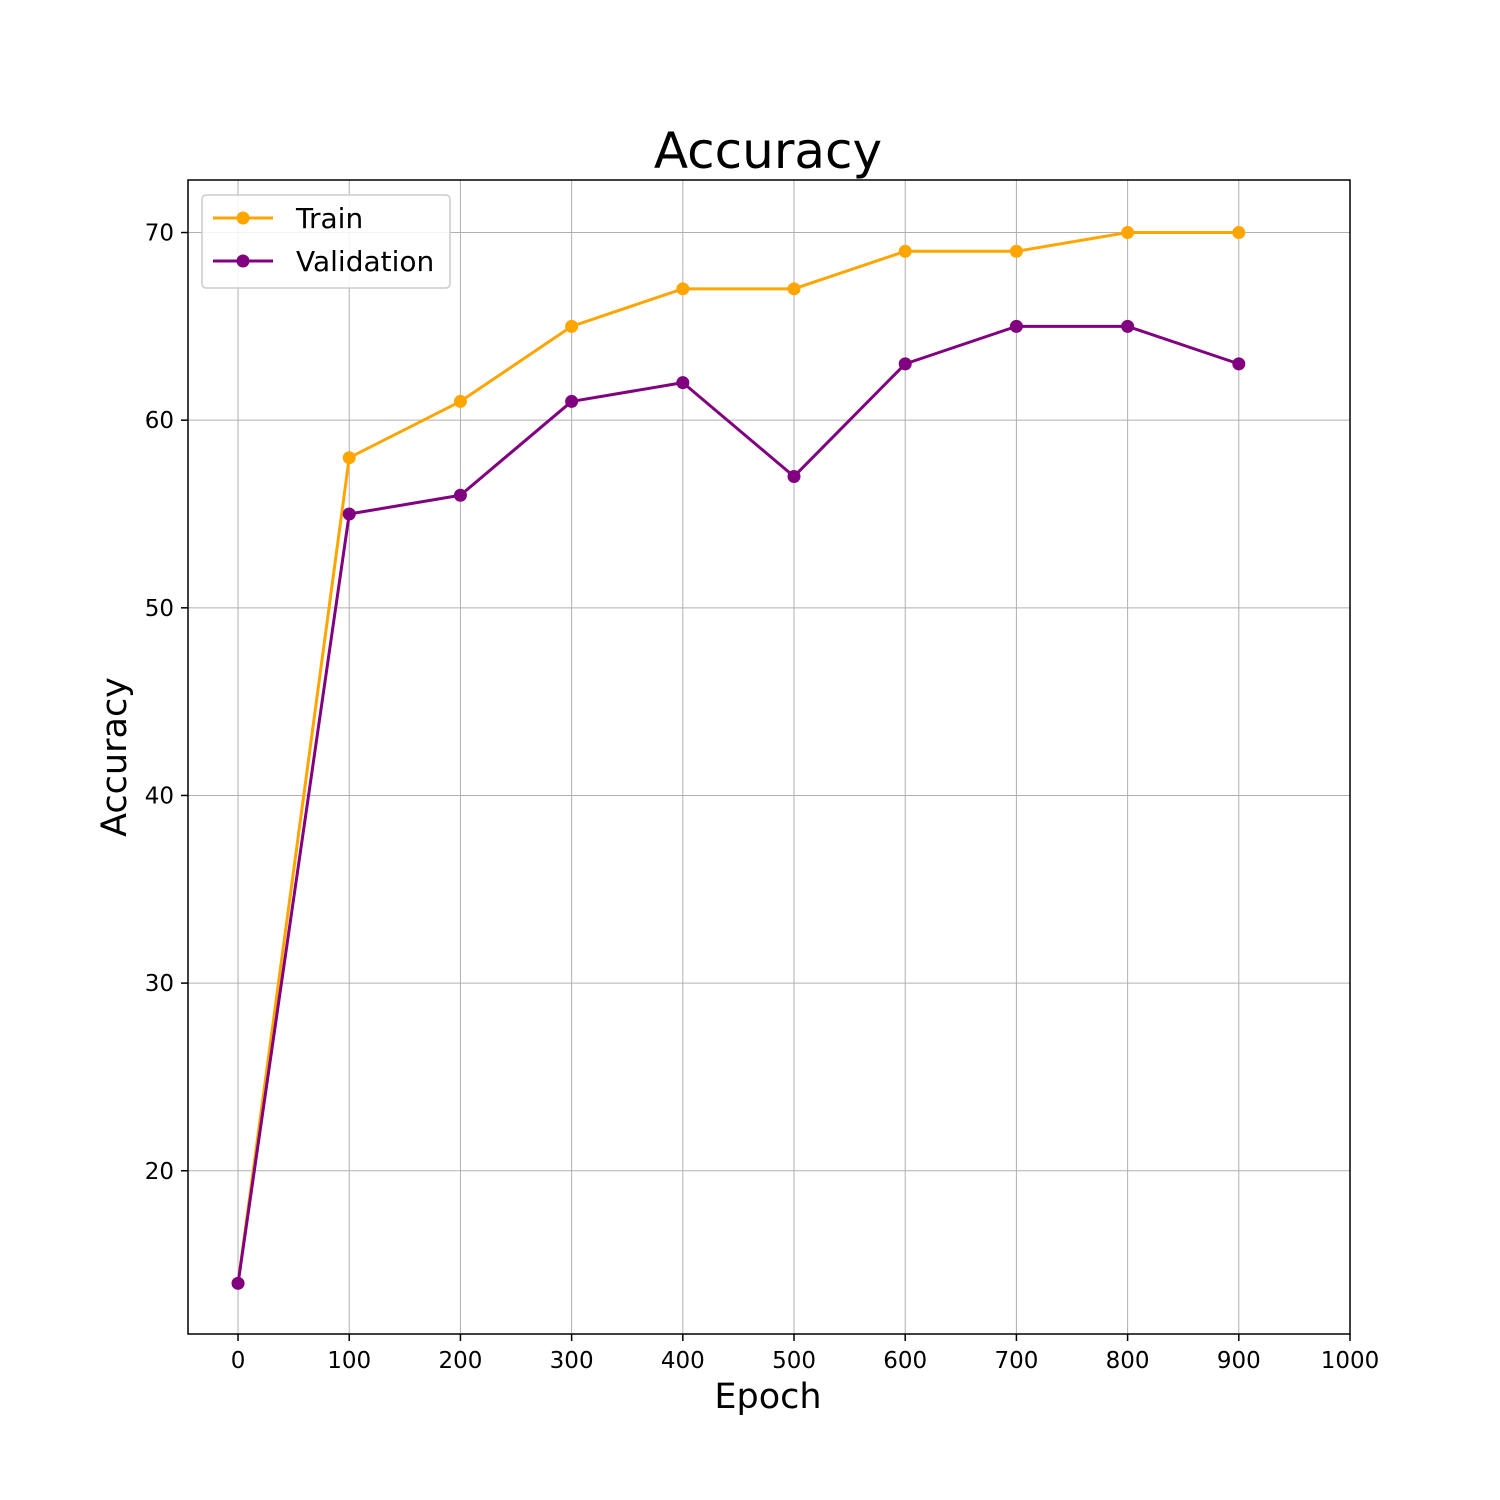 This screenshot has width=1500, height=1500. Describe the element at coordinates (159, 1172) in the screenshot. I see `y-tick-label: 20` at that location.